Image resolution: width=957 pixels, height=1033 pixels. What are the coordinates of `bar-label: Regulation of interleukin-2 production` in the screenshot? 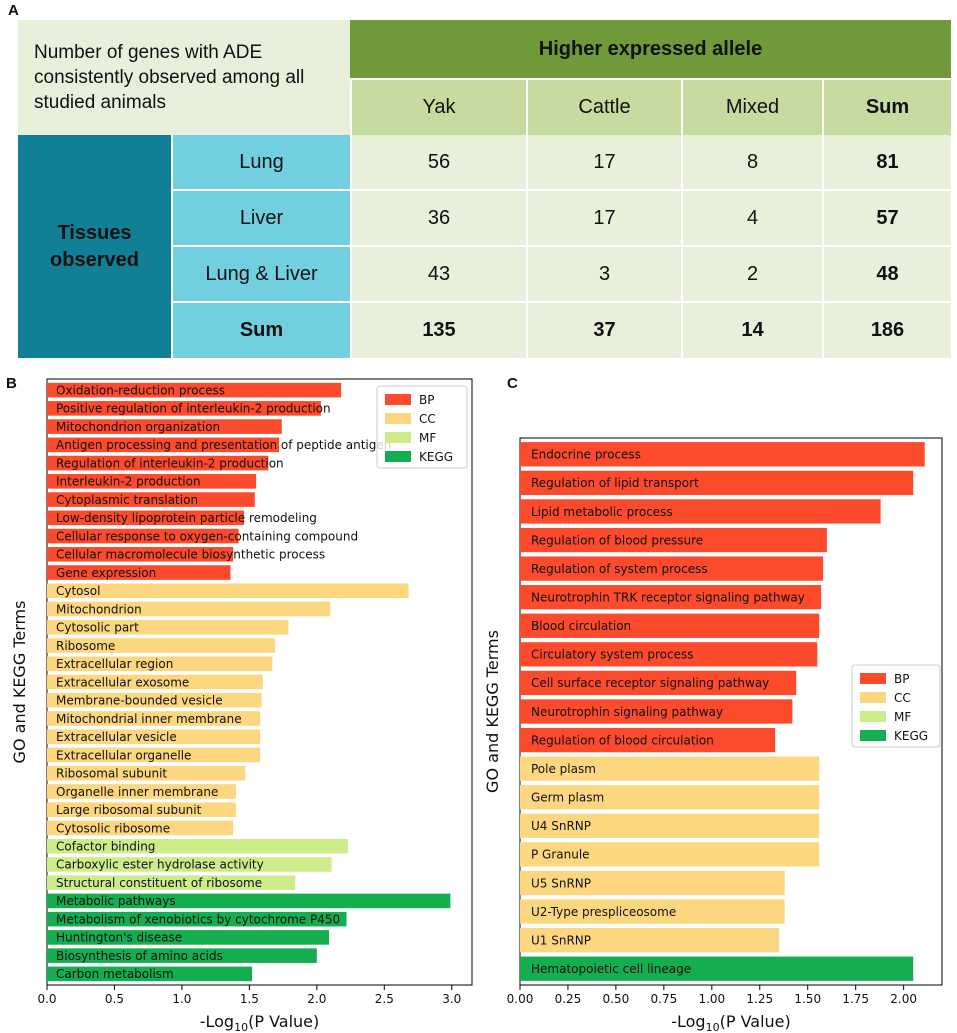 It's located at (170, 463).